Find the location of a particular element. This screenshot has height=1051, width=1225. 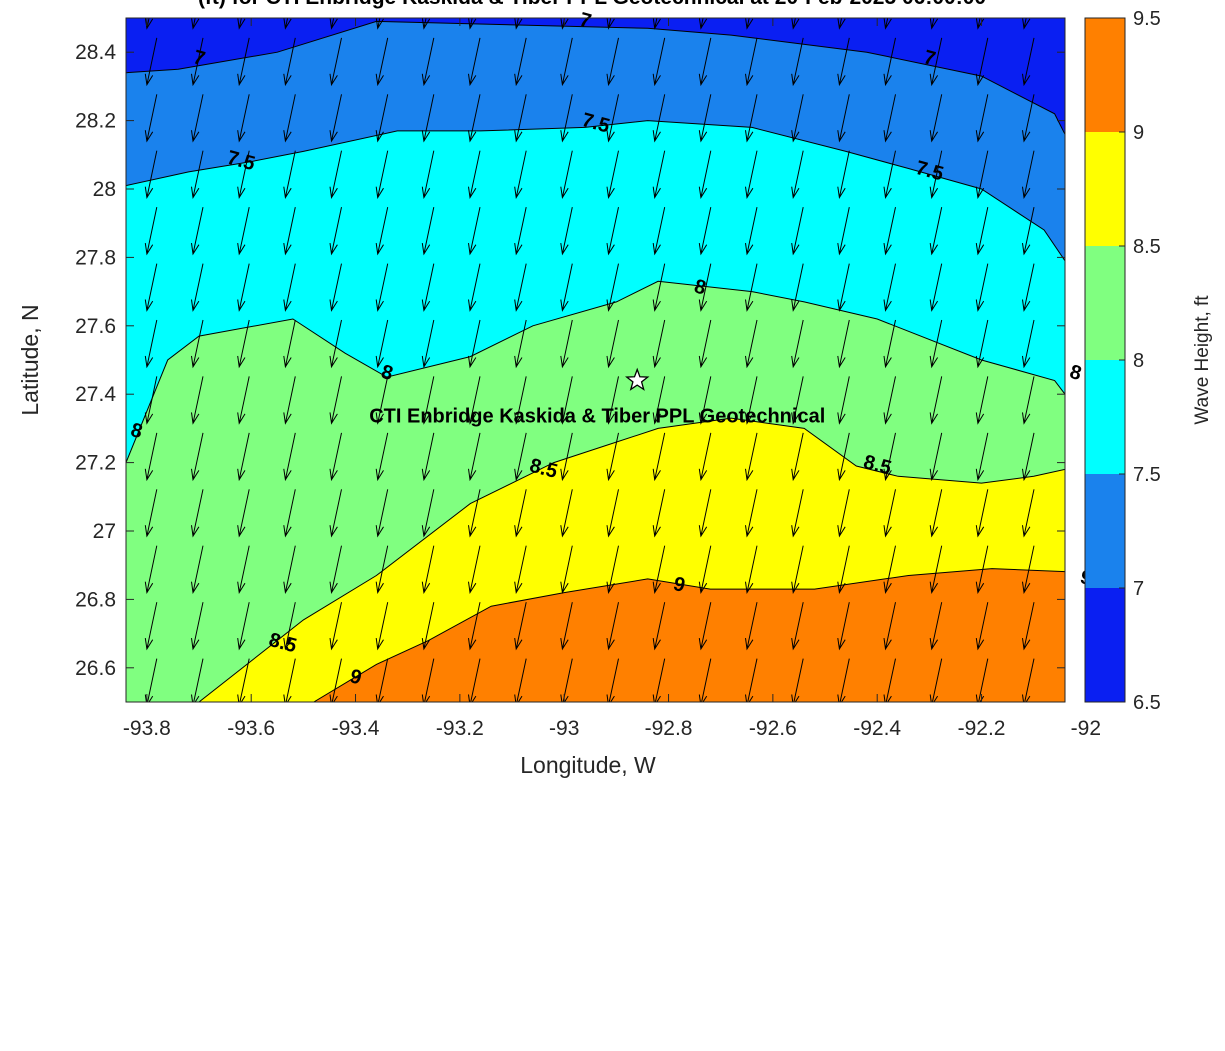

colorbar-tick-label: 9.5 is located at coordinates (1147, 19).